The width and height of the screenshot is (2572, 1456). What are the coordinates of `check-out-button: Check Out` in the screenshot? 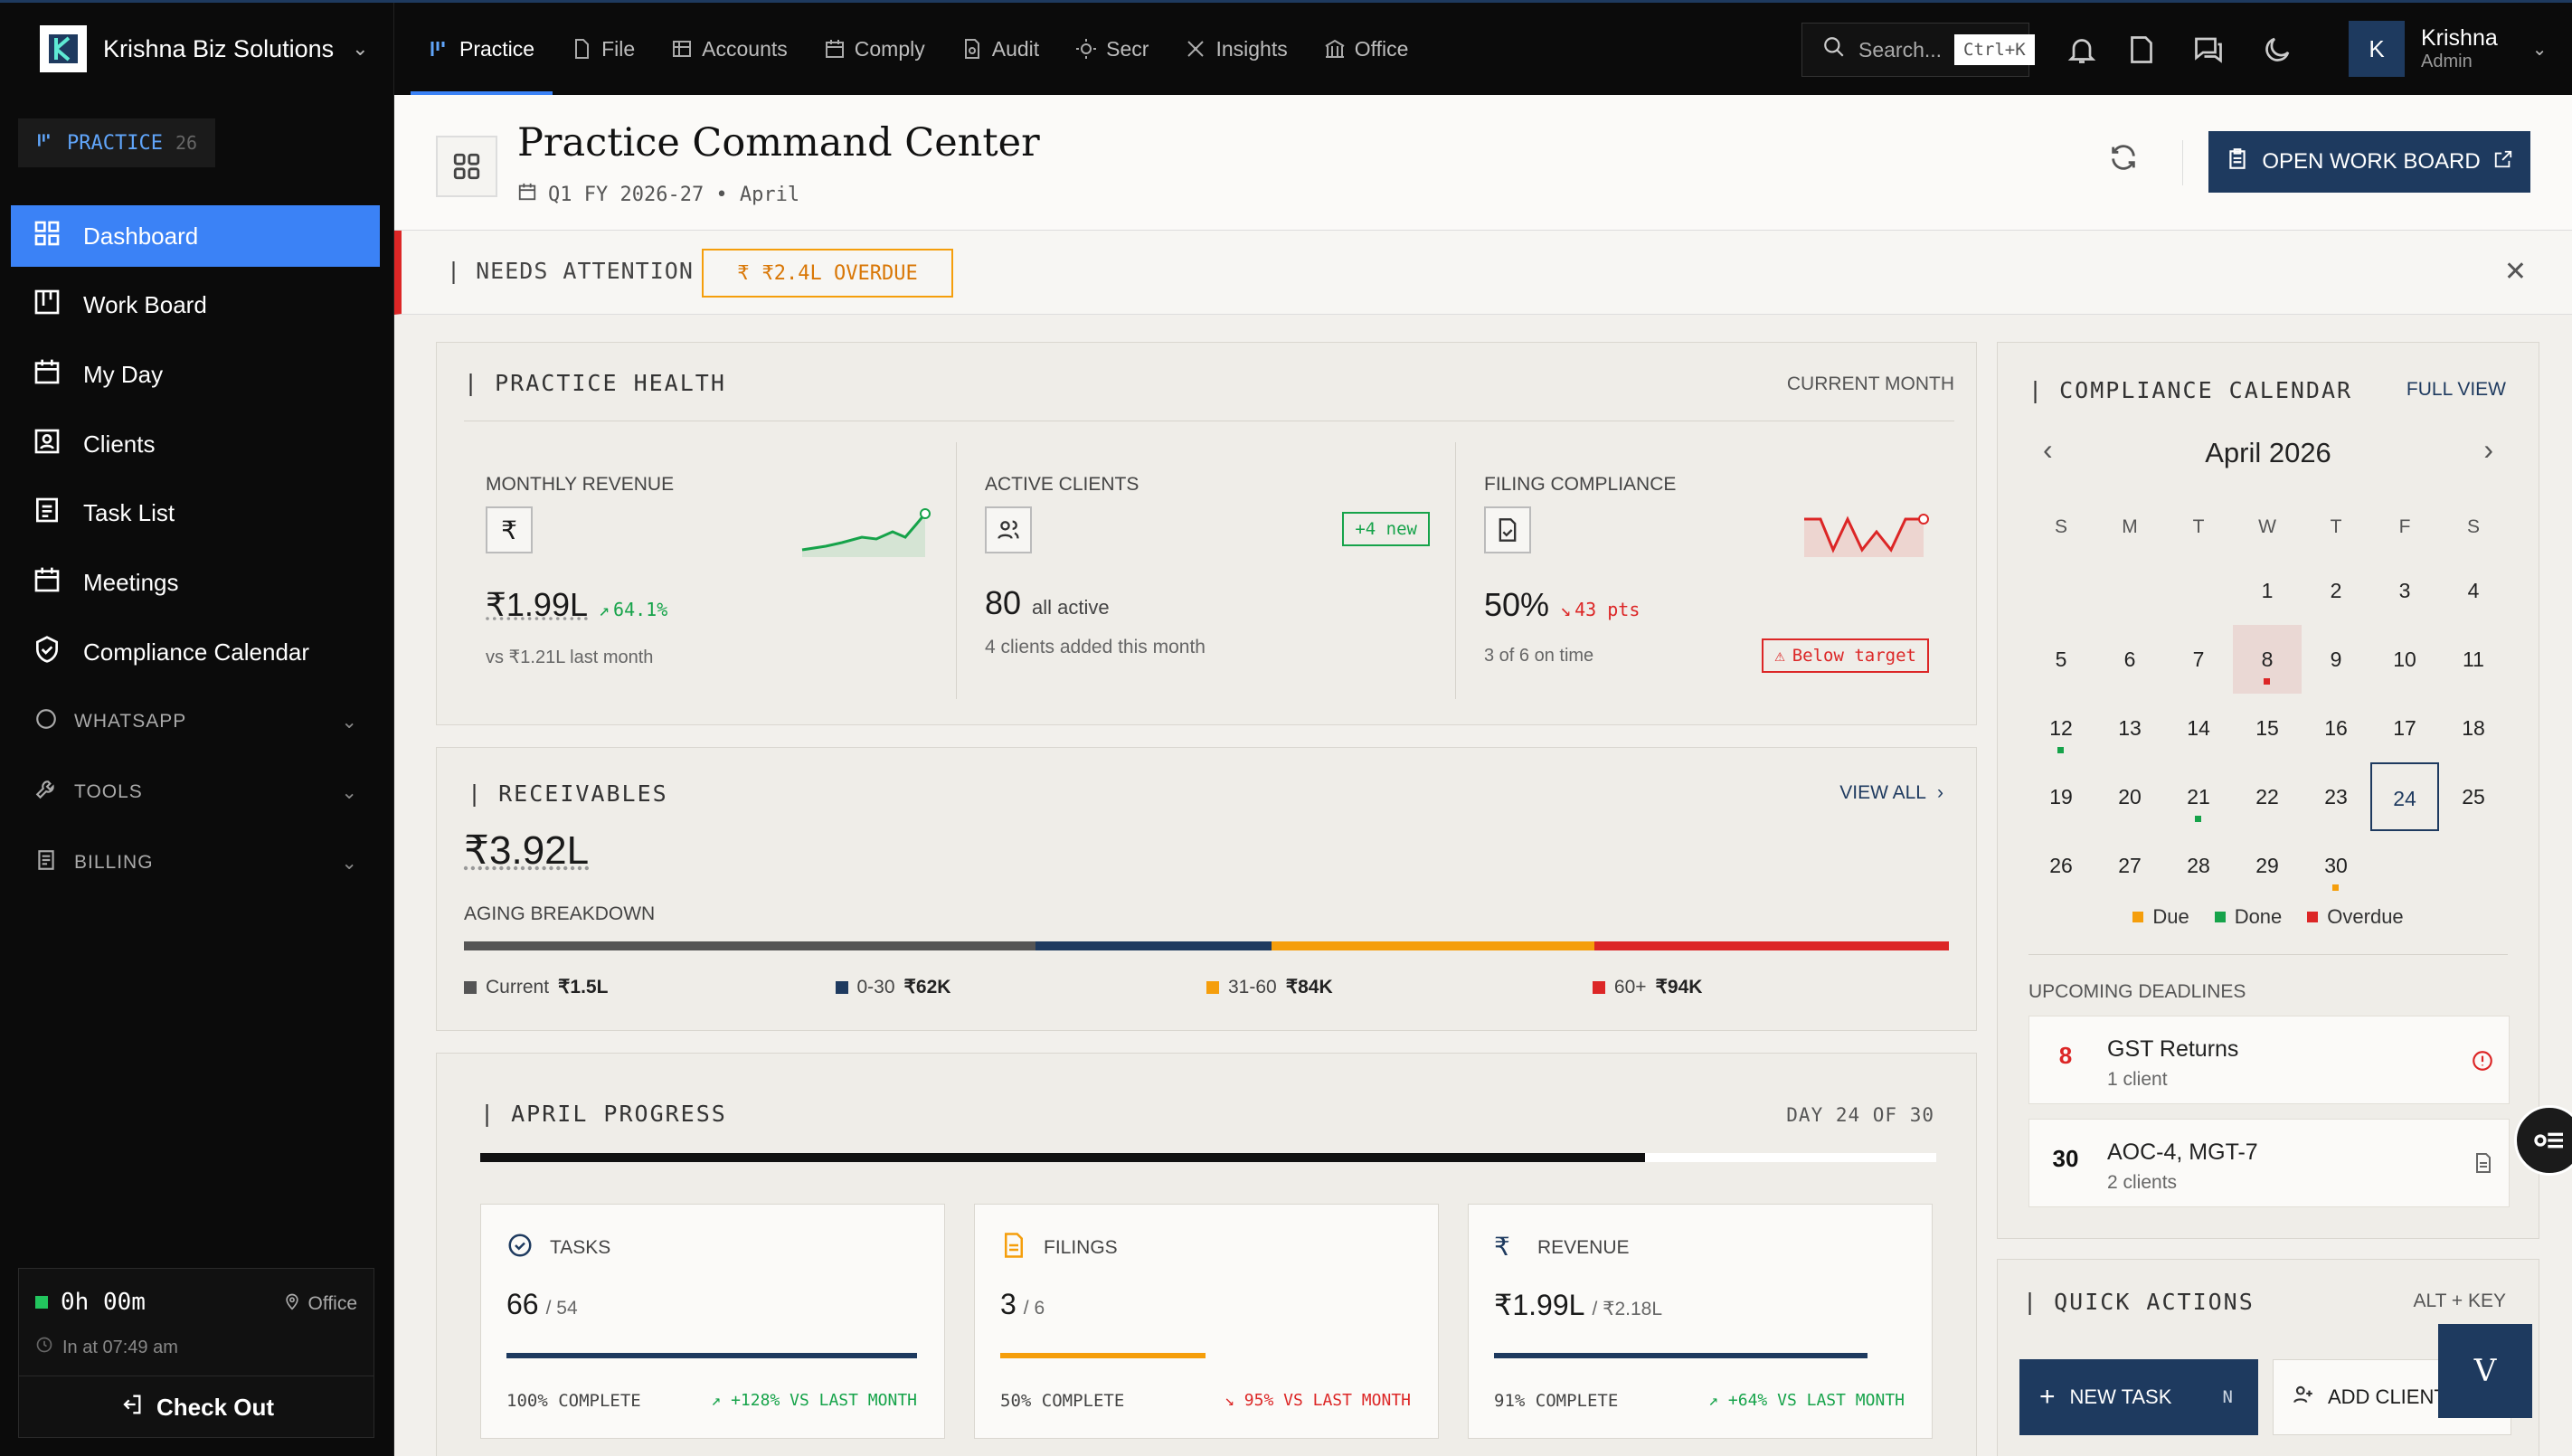 It's located at (196, 1407).